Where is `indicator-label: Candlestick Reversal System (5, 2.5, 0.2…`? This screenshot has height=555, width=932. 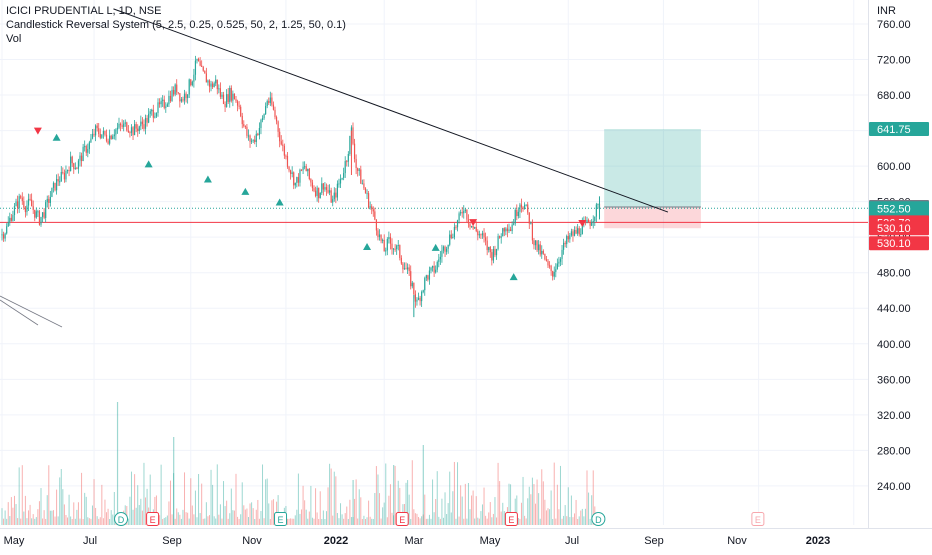
indicator-label: Candlestick Reversal System (5, 2.5, 0.2… is located at coordinates (176, 25).